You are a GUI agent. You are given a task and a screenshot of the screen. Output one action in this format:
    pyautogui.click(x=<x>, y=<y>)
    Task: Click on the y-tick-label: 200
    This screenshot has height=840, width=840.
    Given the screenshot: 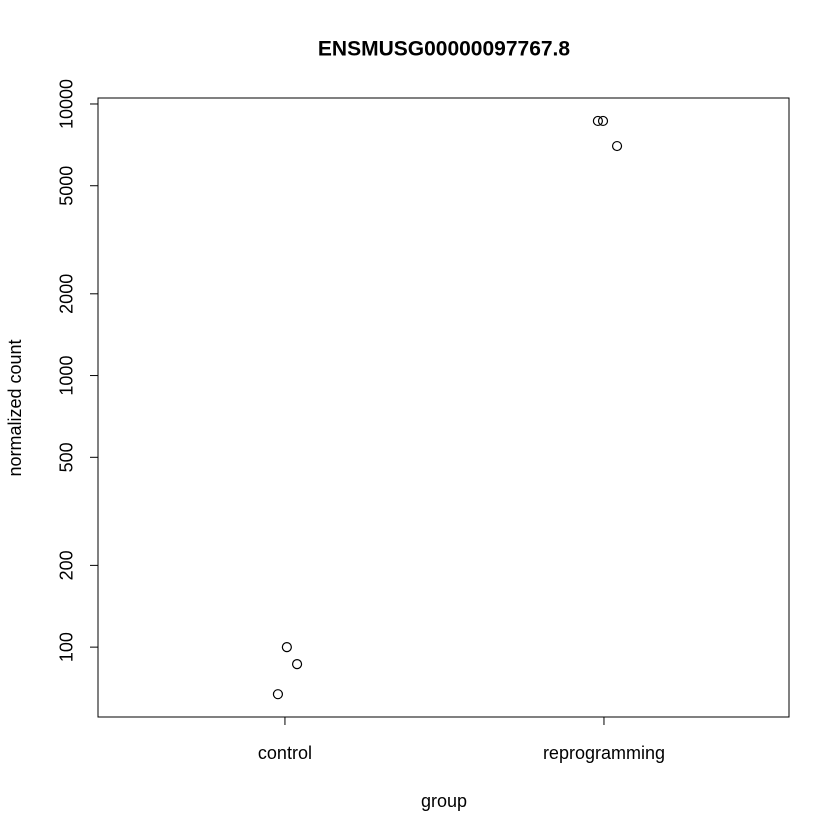 What is the action you would take?
    pyautogui.click(x=67, y=565)
    